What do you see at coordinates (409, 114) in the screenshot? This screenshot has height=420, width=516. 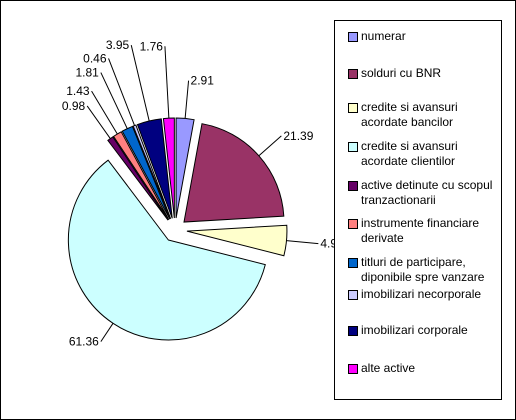 I see `legend-label: credite si avansuri acordate bancilor` at bounding box center [409, 114].